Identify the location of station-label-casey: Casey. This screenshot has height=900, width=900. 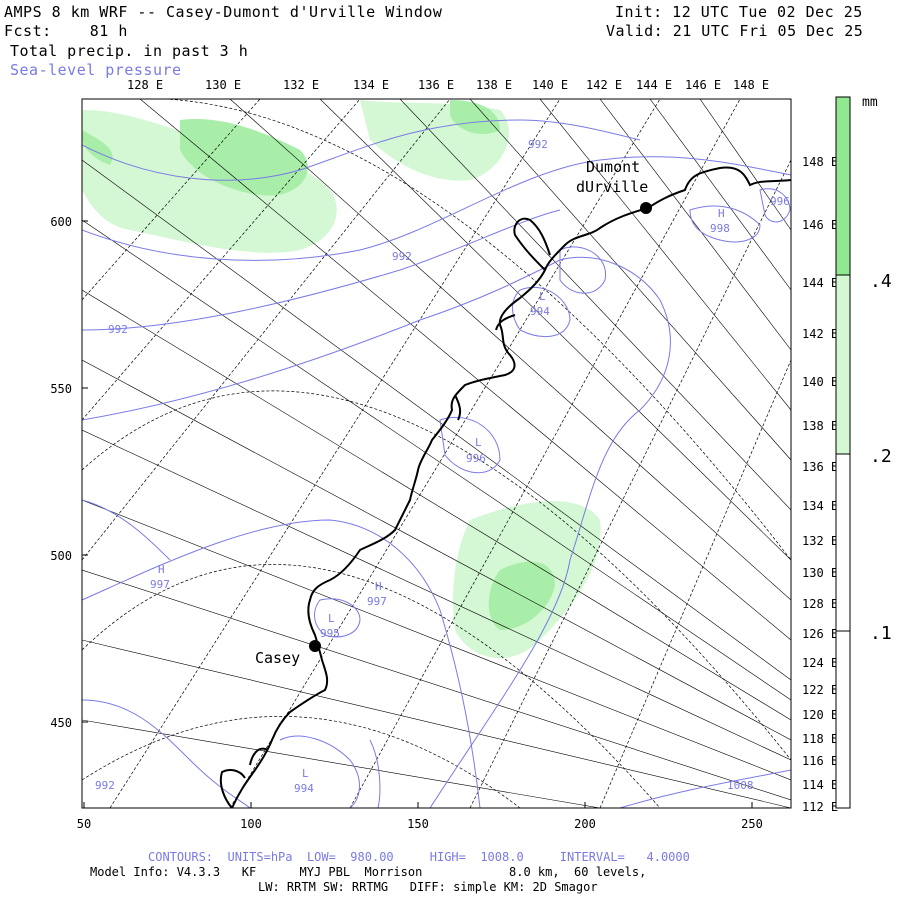
(277, 658).